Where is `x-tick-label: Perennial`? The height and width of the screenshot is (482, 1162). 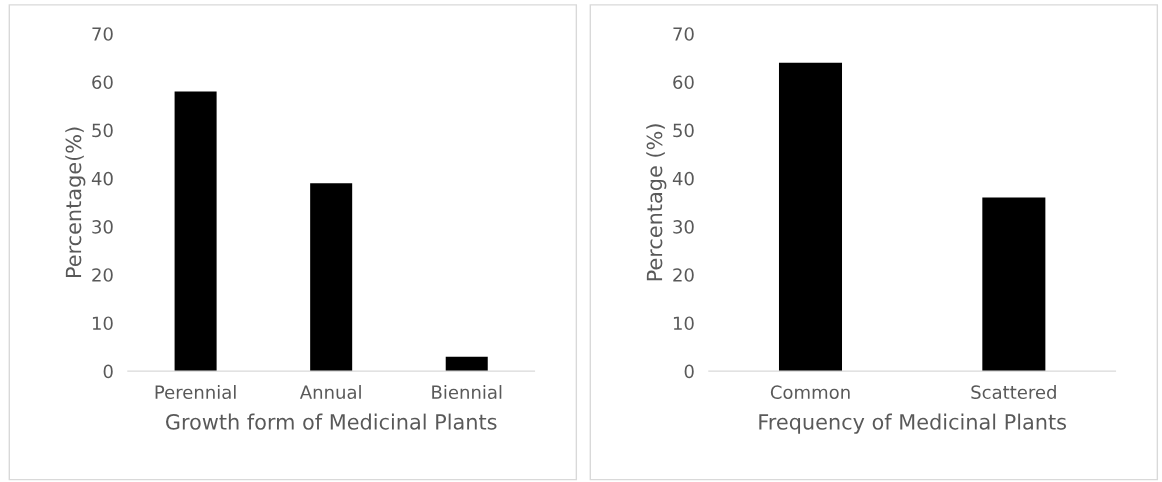 x-tick-label: Perennial is located at coordinates (195, 392).